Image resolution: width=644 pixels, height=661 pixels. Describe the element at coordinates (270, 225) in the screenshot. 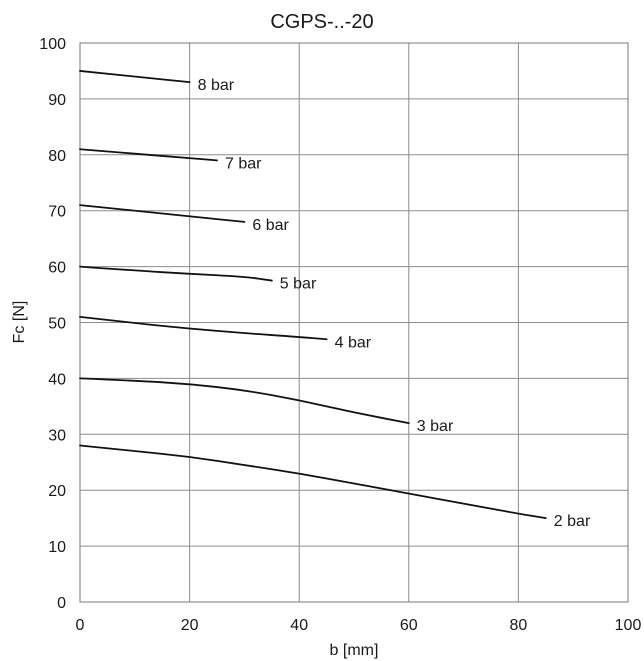

I see `series-label: 6 bar` at that location.